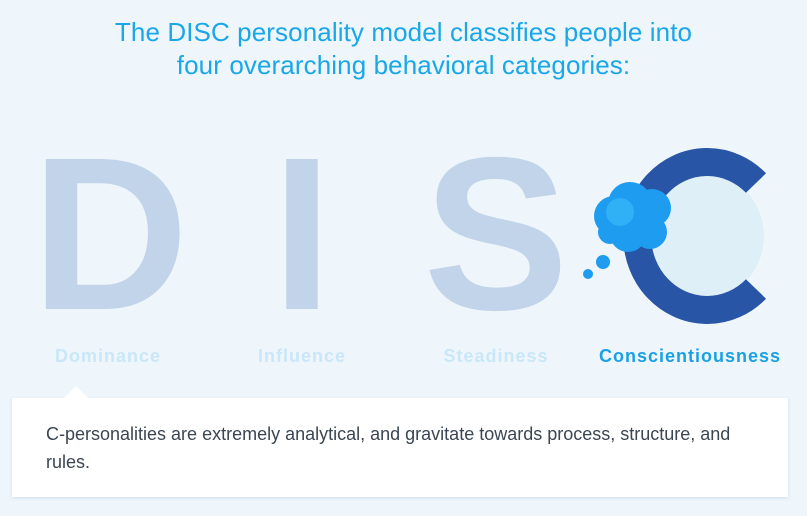  Describe the element at coordinates (301, 356) in the screenshot. I see `label-influence: Influence` at that location.